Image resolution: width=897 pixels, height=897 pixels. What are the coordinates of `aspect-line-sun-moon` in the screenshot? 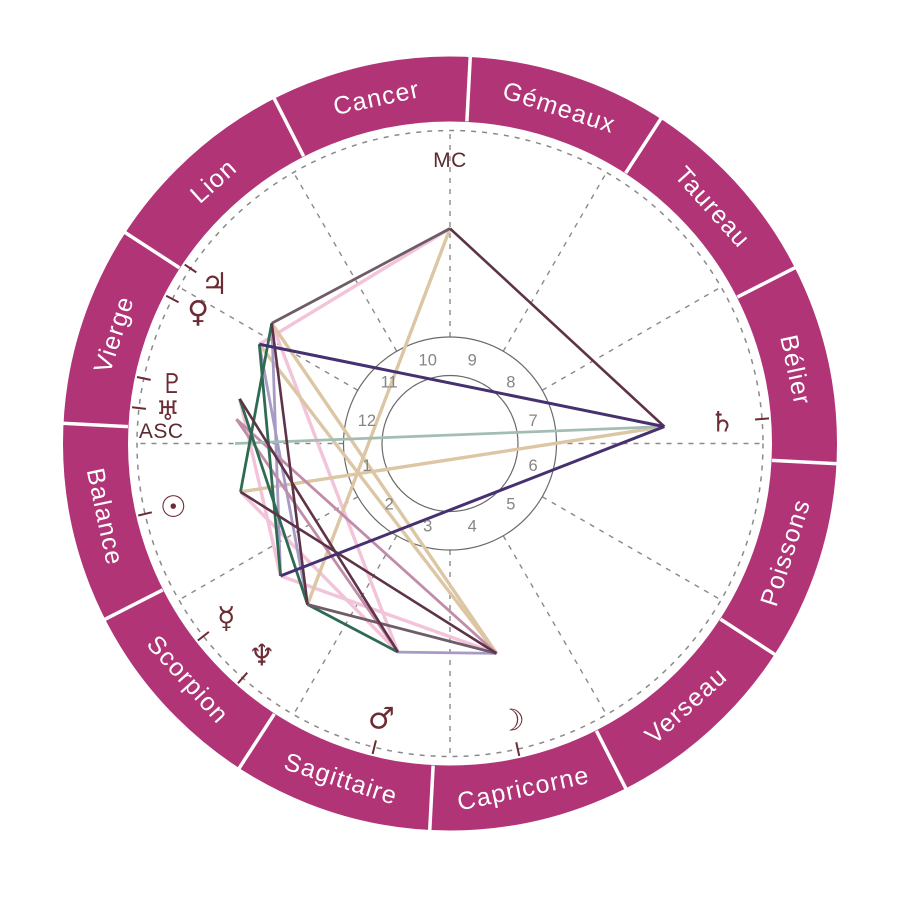 It's located at (368, 572).